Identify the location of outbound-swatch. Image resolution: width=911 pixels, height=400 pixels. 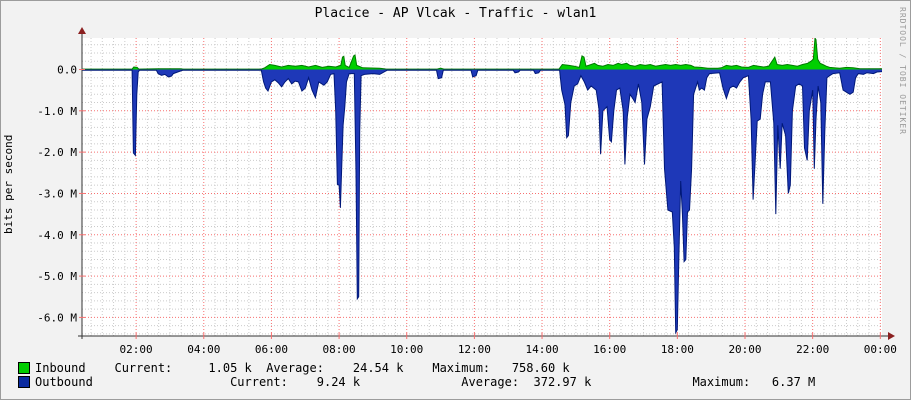
(24, 382).